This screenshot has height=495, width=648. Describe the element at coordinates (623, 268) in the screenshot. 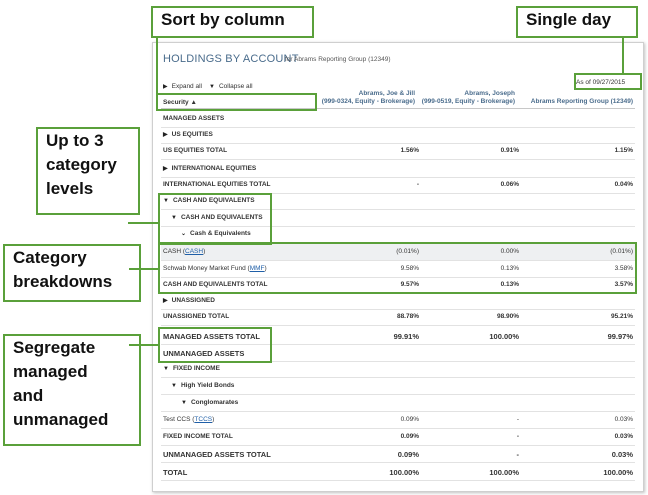

I see `value-cell-v3: 3.58%` at that location.